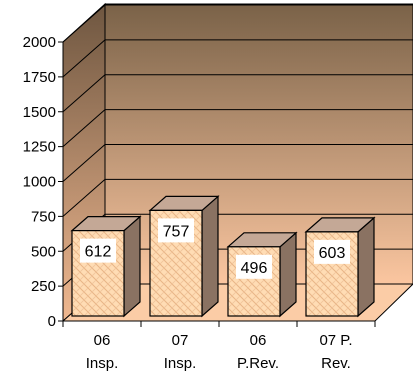 This screenshot has height=379, width=413. I want to click on x-axis, so click(219, 323).